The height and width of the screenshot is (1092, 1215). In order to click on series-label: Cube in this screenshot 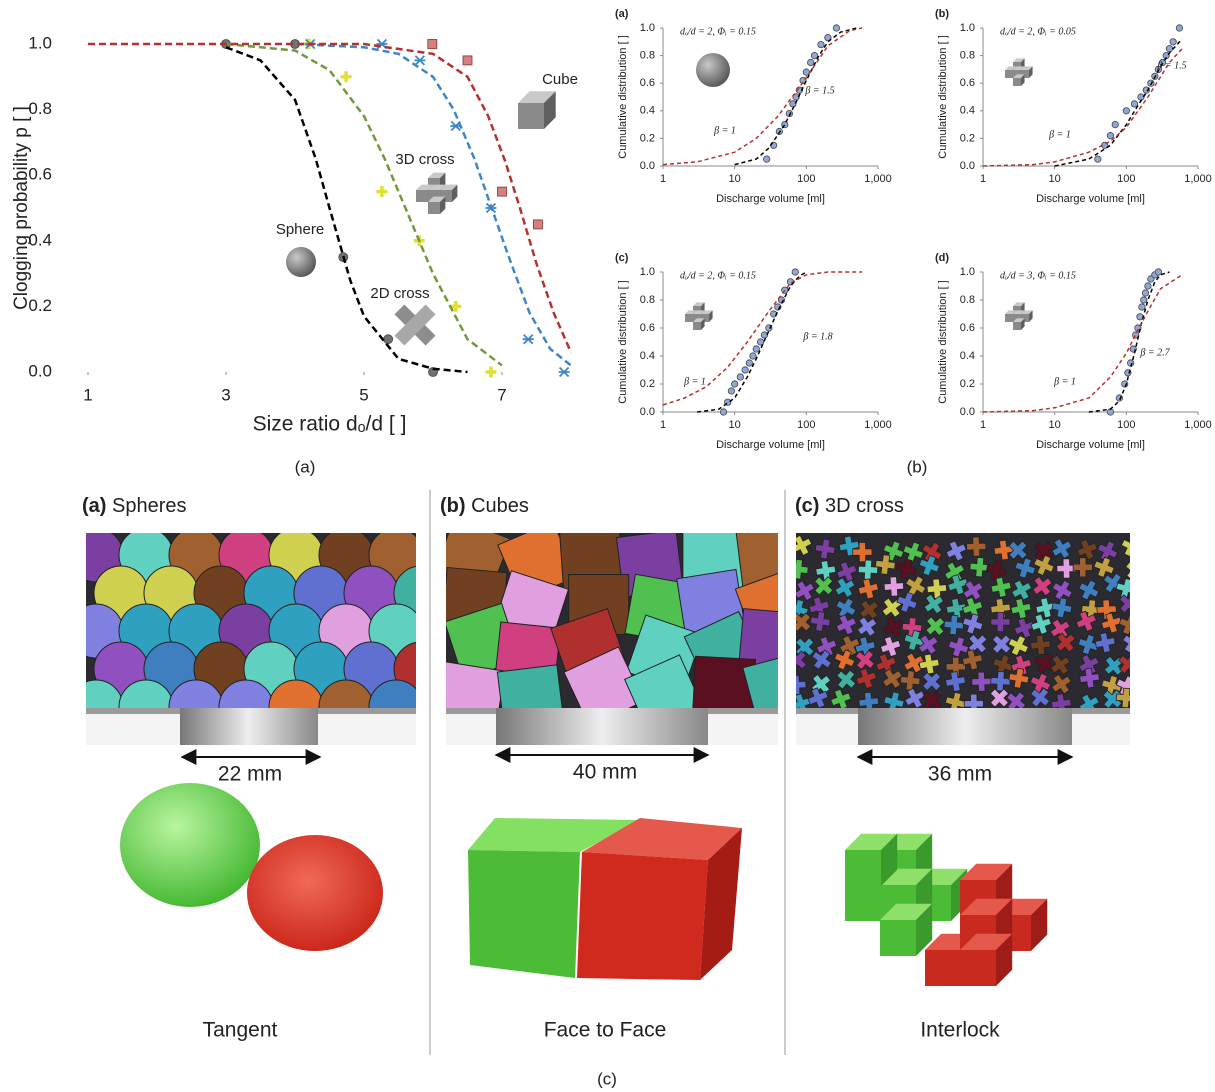, I will do `click(560, 79)`.